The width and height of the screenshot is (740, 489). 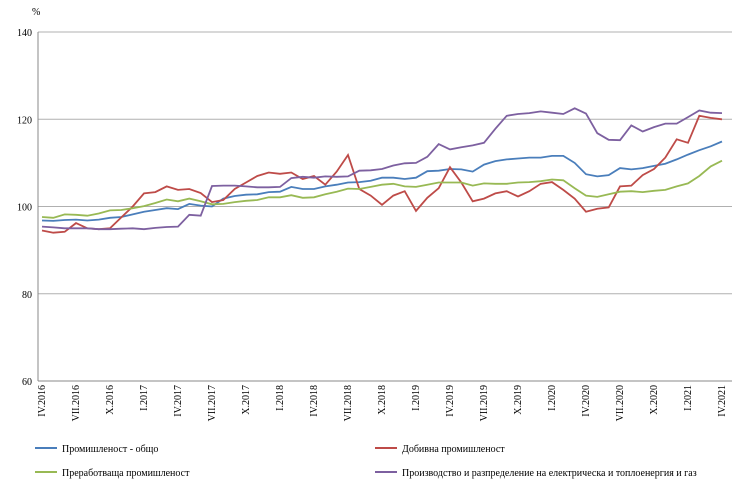 I want to click on x-tick-label: X.2020, so click(x=654, y=400).